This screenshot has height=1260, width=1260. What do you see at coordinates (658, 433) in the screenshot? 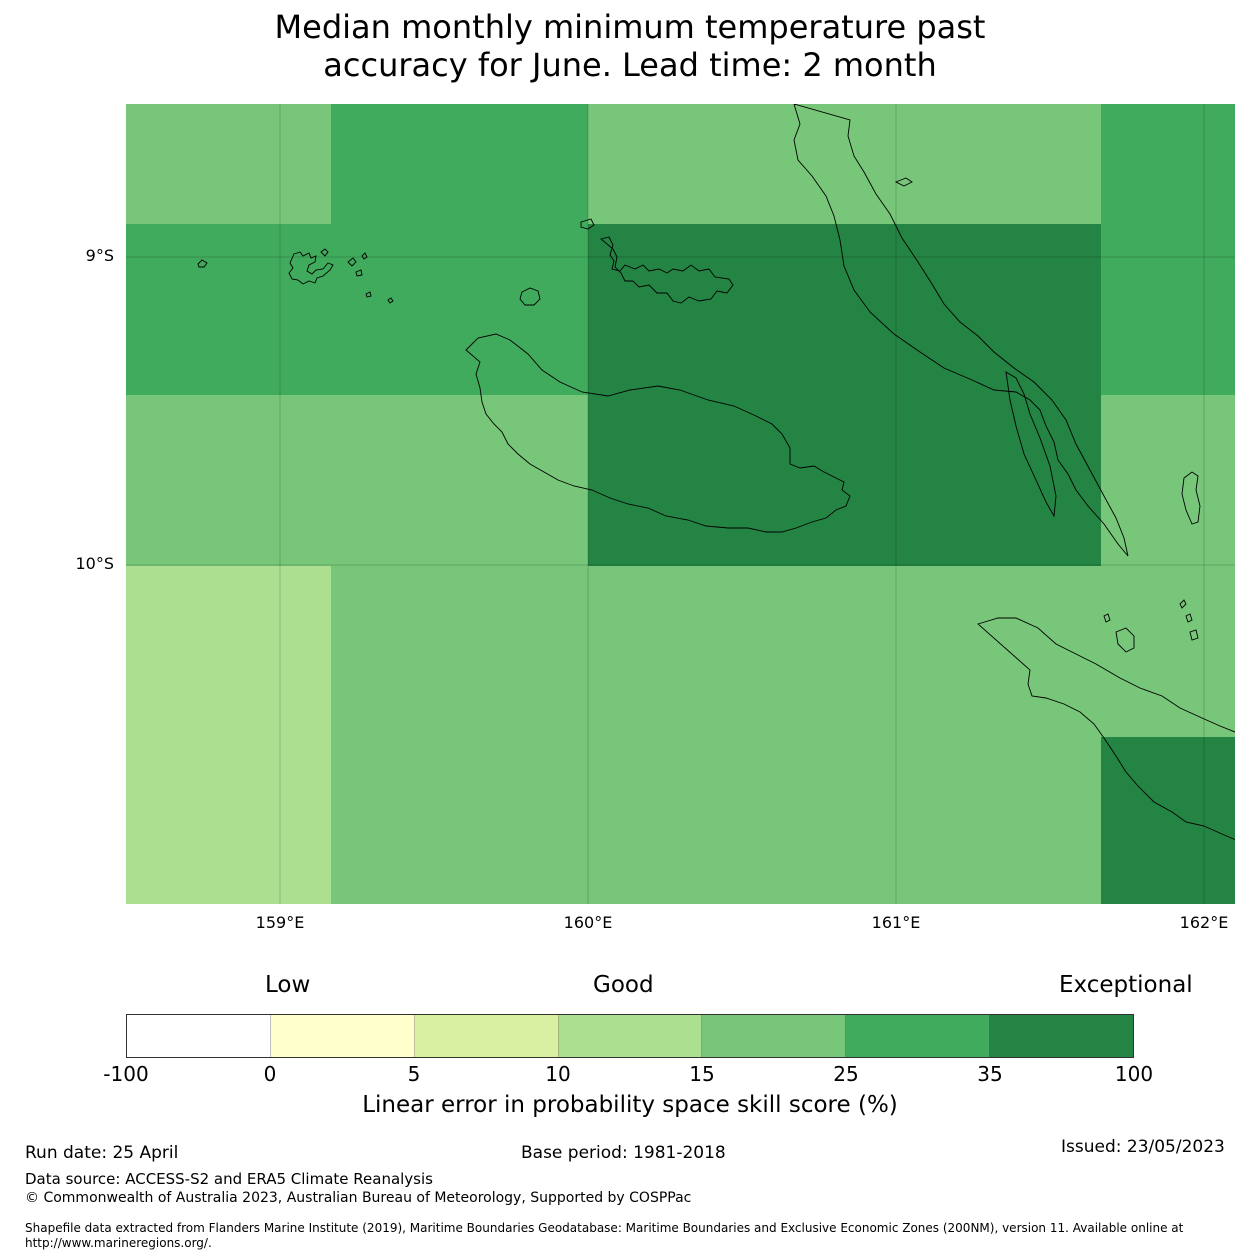
I see `coast-guadalcanal` at bounding box center [658, 433].